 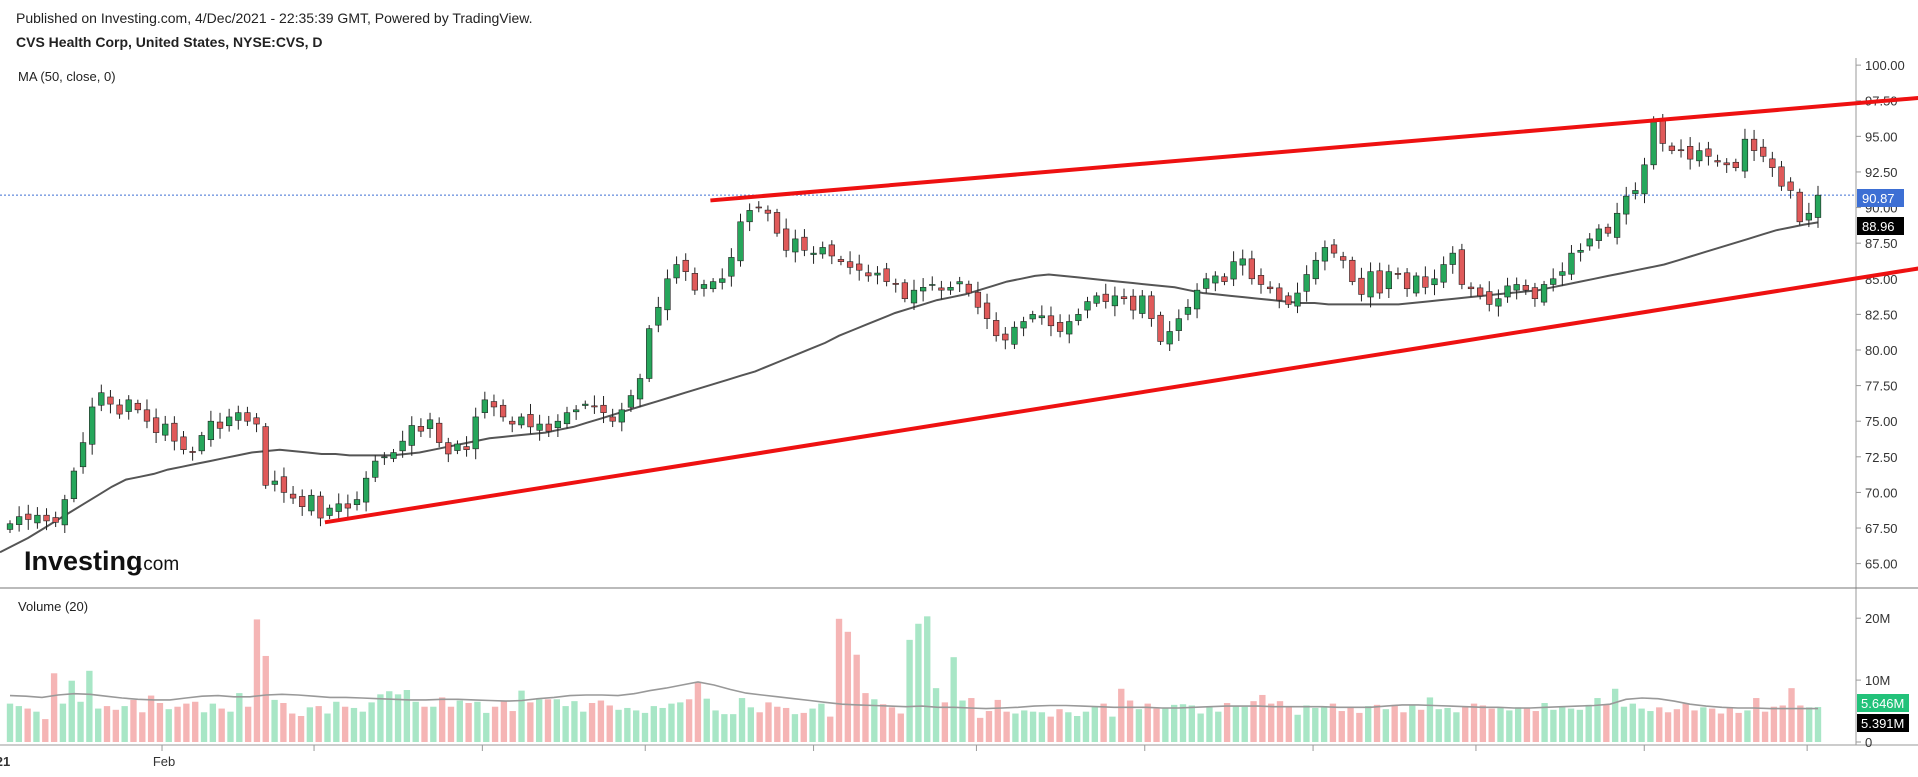 I want to click on investing-logo: Investing .com, so click(x=101, y=561).